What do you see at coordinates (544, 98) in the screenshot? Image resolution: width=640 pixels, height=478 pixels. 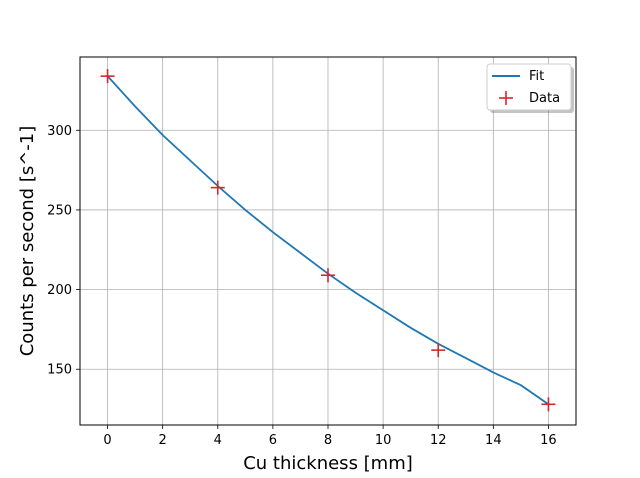 I see `legend-data-label: Data` at bounding box center [544, 98].